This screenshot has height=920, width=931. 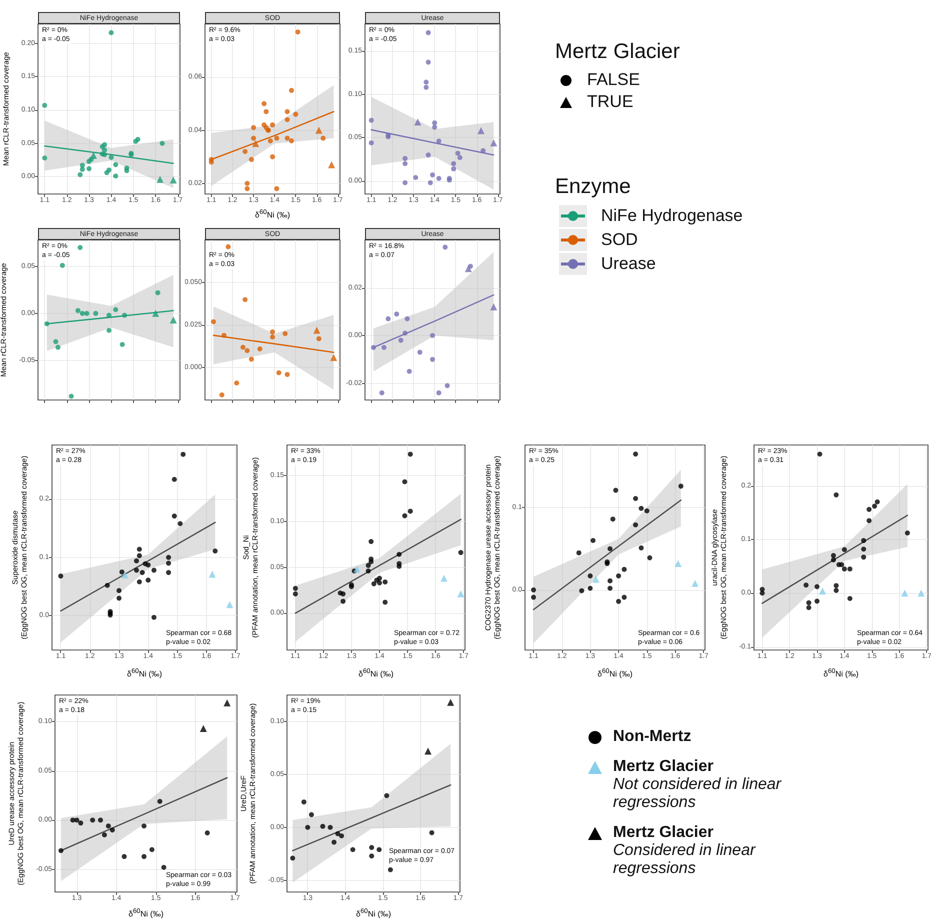 What do you see at coordinates (685, 860) in the screenshot?
I see `text: Considered in linear regressions` at bounding box center [685, 860].